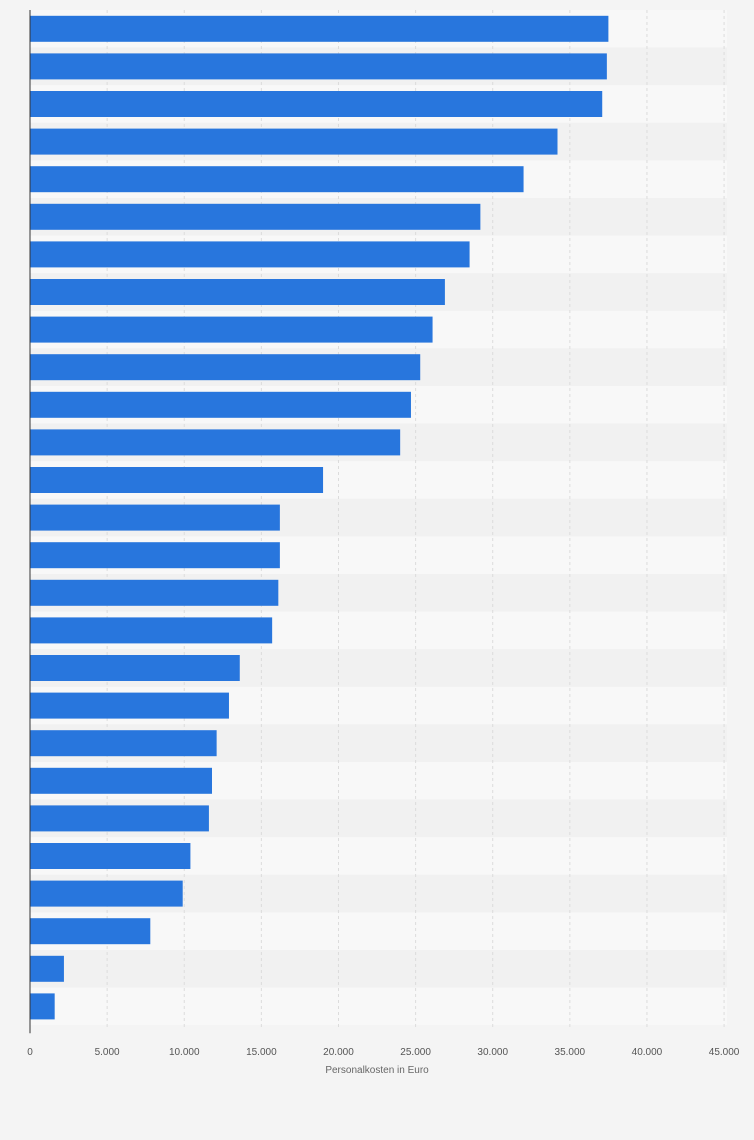 This screenshot has height=1140, width=754. I want to click on x-tick-label: 15.000, so click(261, 1052).